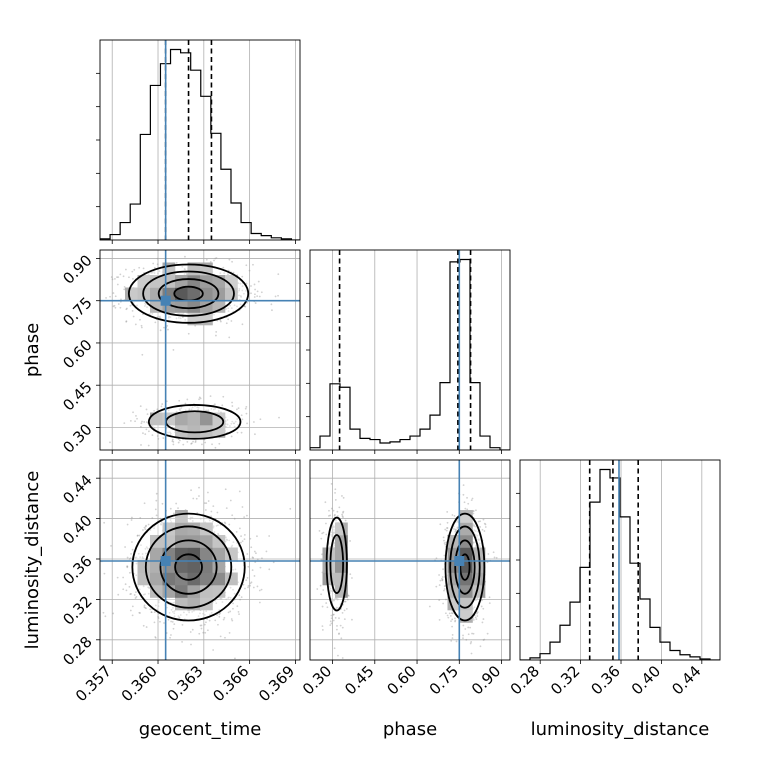 This screenshot has width=760, height=760. What do you see at coordinates (230, 683) in the screenshot?
I see `x-tick-label-geocent_time: 0.366` at bounding box center [230, 683].